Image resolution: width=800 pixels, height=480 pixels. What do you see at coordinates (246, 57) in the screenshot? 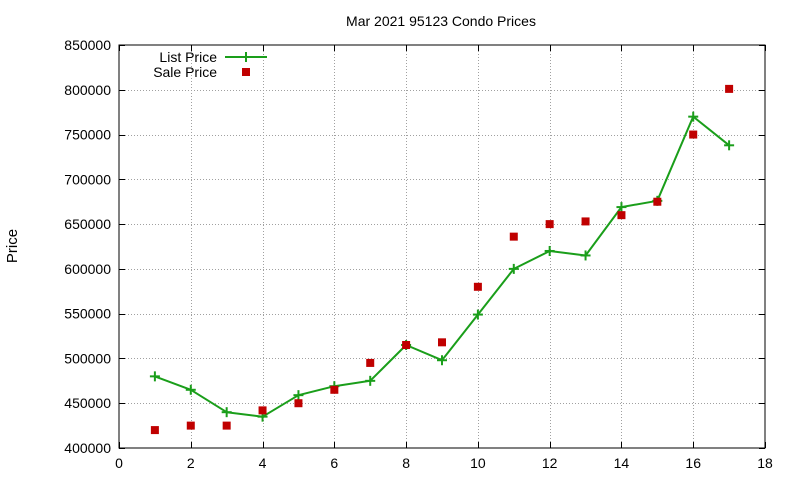
I see `legend-plus-marker` at bounding box center [246, 57].